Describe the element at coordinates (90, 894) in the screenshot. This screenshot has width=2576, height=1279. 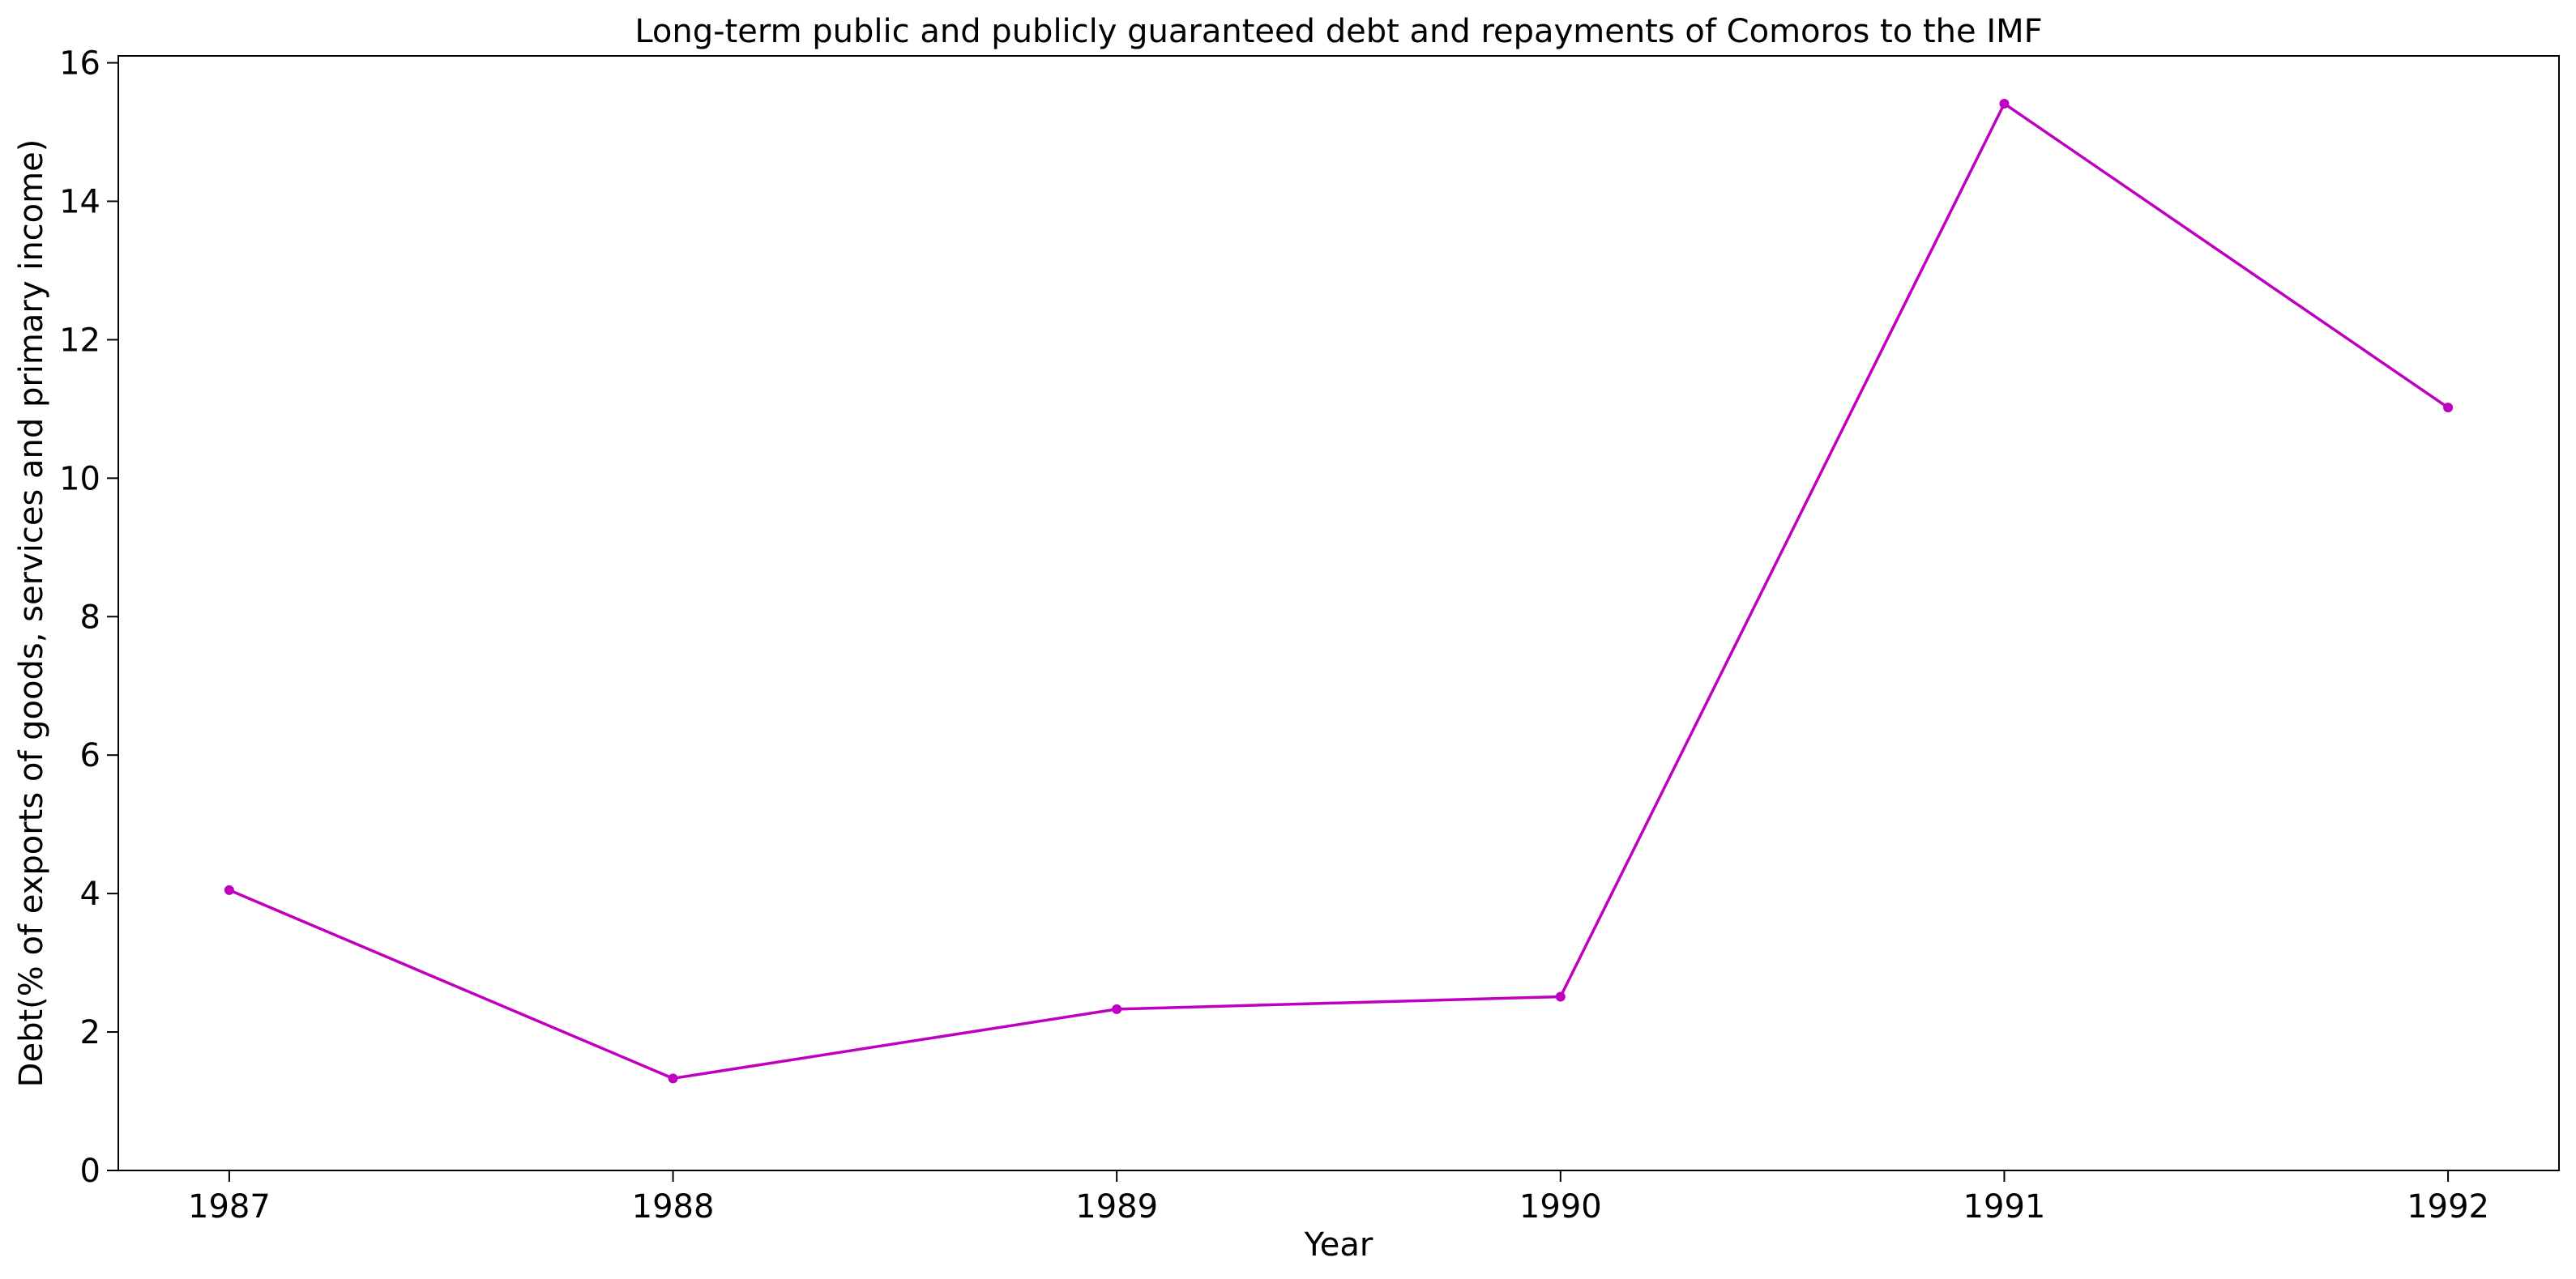
I see `y-tick-label: 4` at that location.